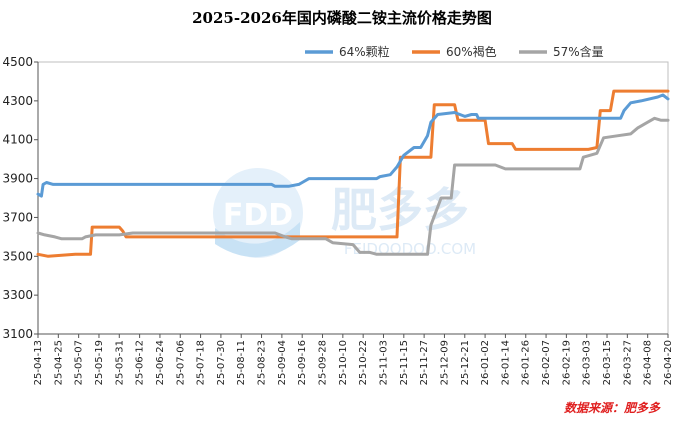 This screenshot has height=423, width=685. Describe the element at coordinates (627, 362) in the screenshot. I see `x-tick-label: 26-03-27` at that location.